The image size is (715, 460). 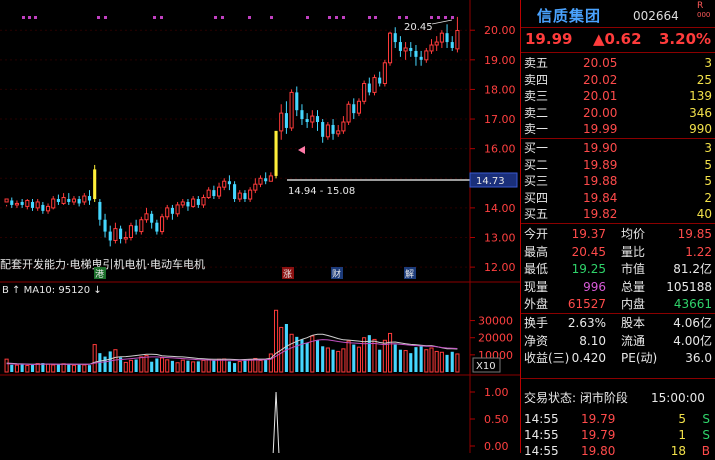 What do you see at coordinates (486, 365) in the screenshot?
I see `x10-box` at bounding box center [486, 365].